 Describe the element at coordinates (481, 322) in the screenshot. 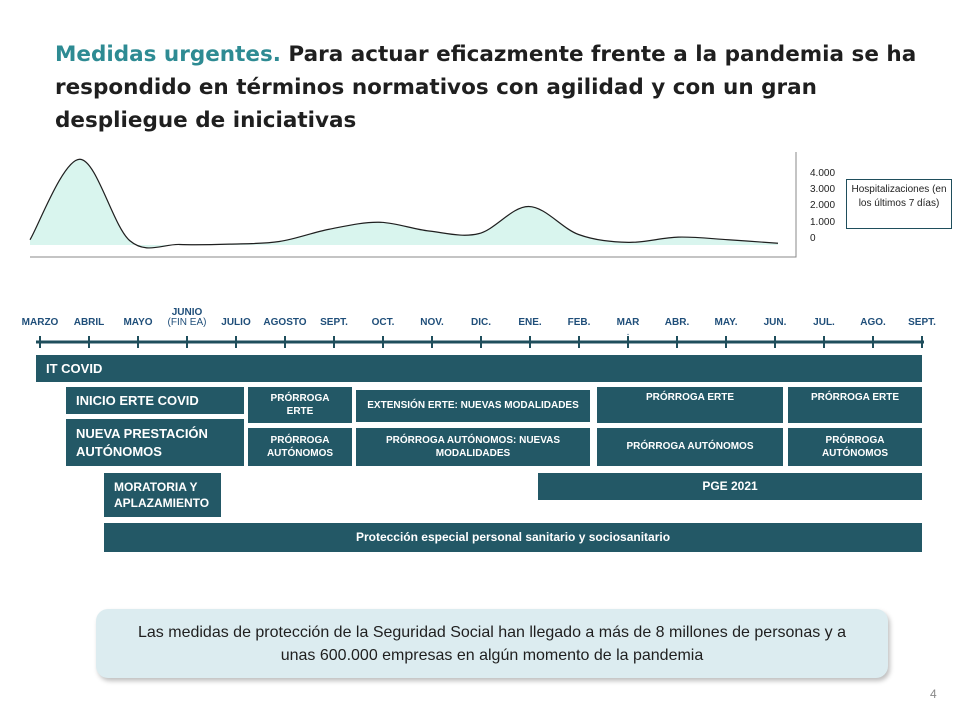

I see `timeline-month-label: DIC.` at that location.